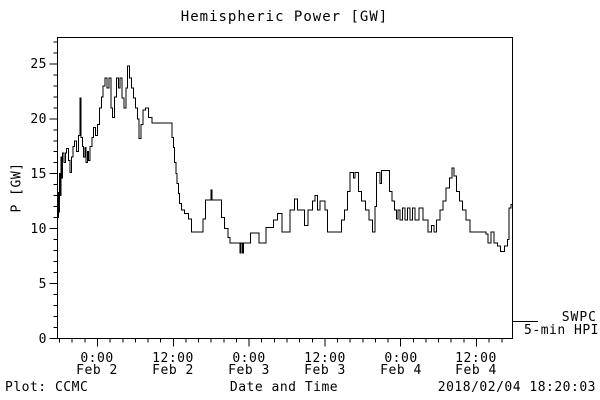  I want to click on y-tick-label: 5, so click(42, 284).